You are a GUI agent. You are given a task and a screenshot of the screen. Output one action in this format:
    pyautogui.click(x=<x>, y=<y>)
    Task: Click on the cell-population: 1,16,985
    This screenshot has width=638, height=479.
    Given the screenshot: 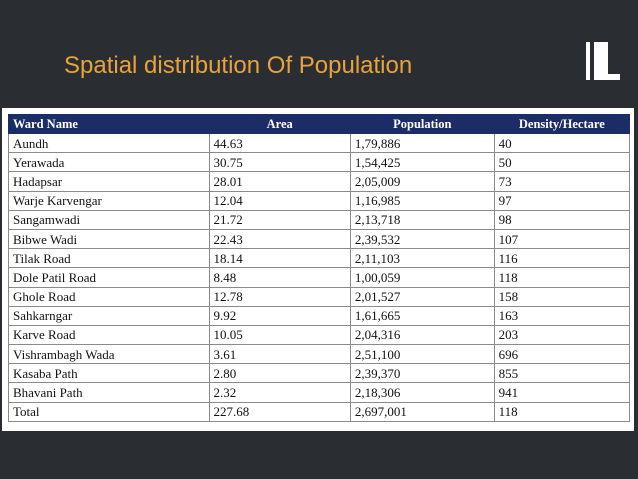 What is the action you would take?
    pyautogui.click(x=422, y=200)
    